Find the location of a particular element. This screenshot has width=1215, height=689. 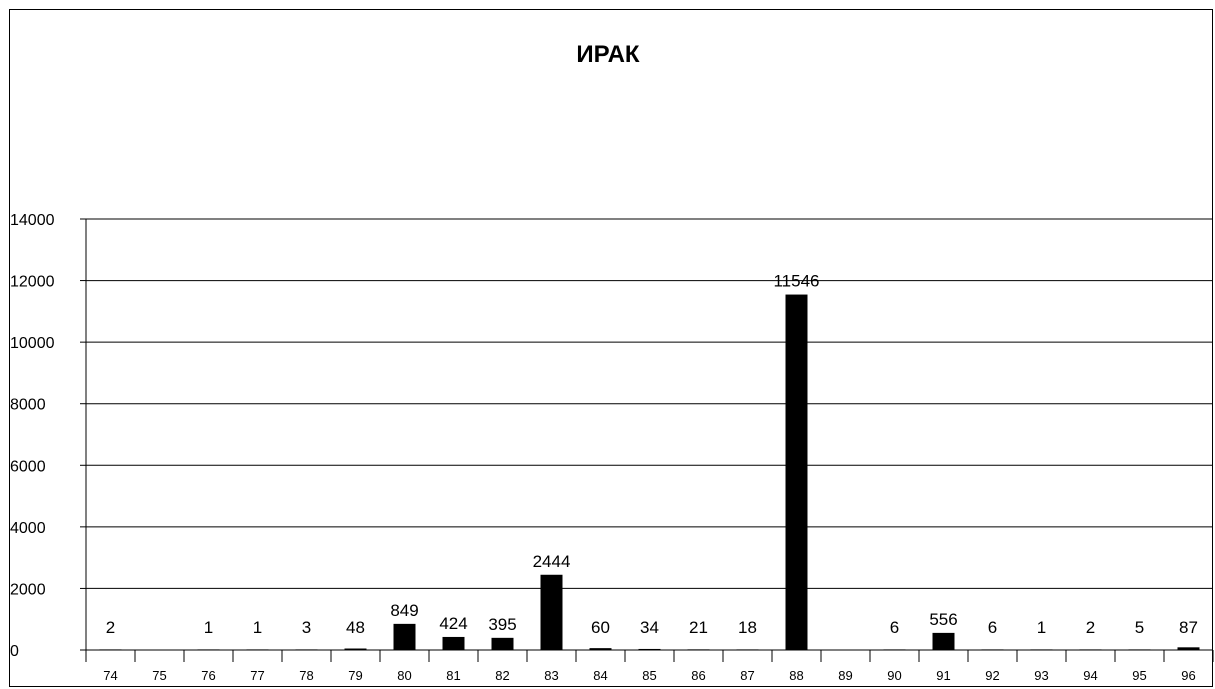

data-label: 18 is located at coordinates (747, 627).